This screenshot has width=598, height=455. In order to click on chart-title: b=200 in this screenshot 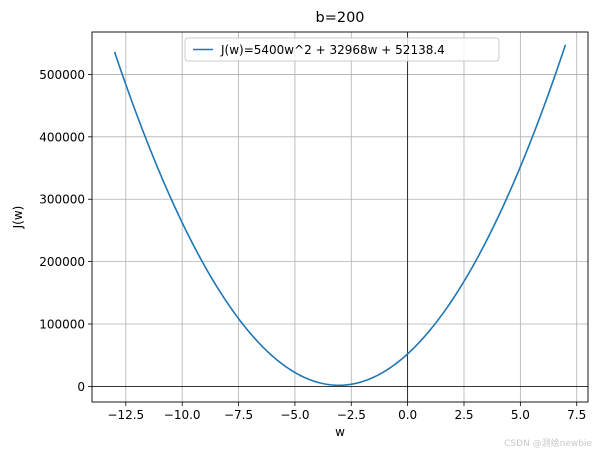, I will do `click(339, 18)`.